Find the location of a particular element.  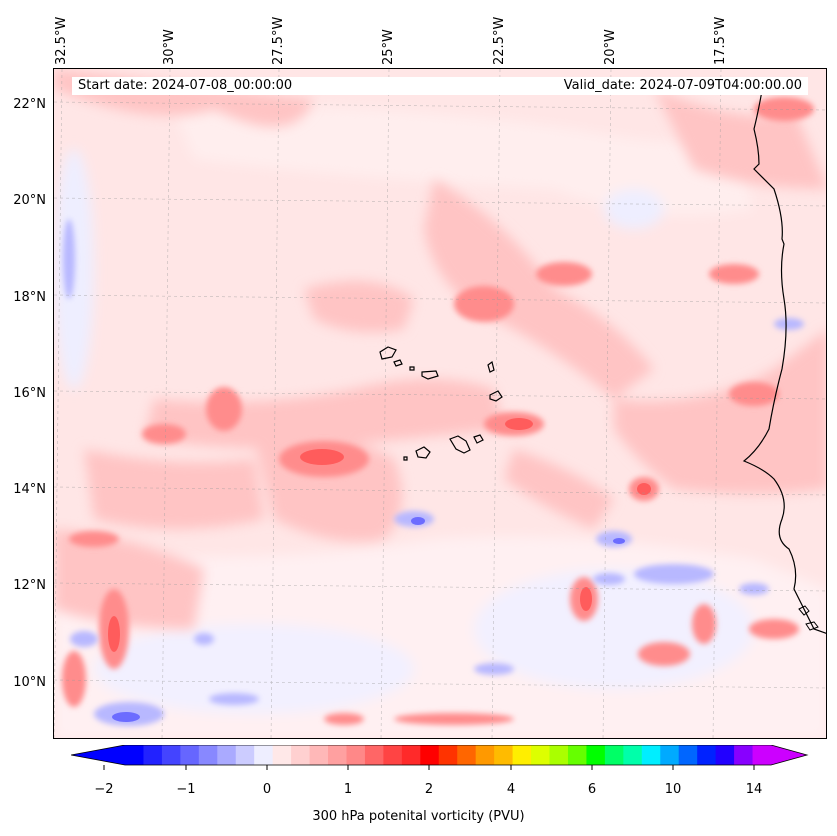

latitude-label: 16°N is located at coordinates (29, 393).